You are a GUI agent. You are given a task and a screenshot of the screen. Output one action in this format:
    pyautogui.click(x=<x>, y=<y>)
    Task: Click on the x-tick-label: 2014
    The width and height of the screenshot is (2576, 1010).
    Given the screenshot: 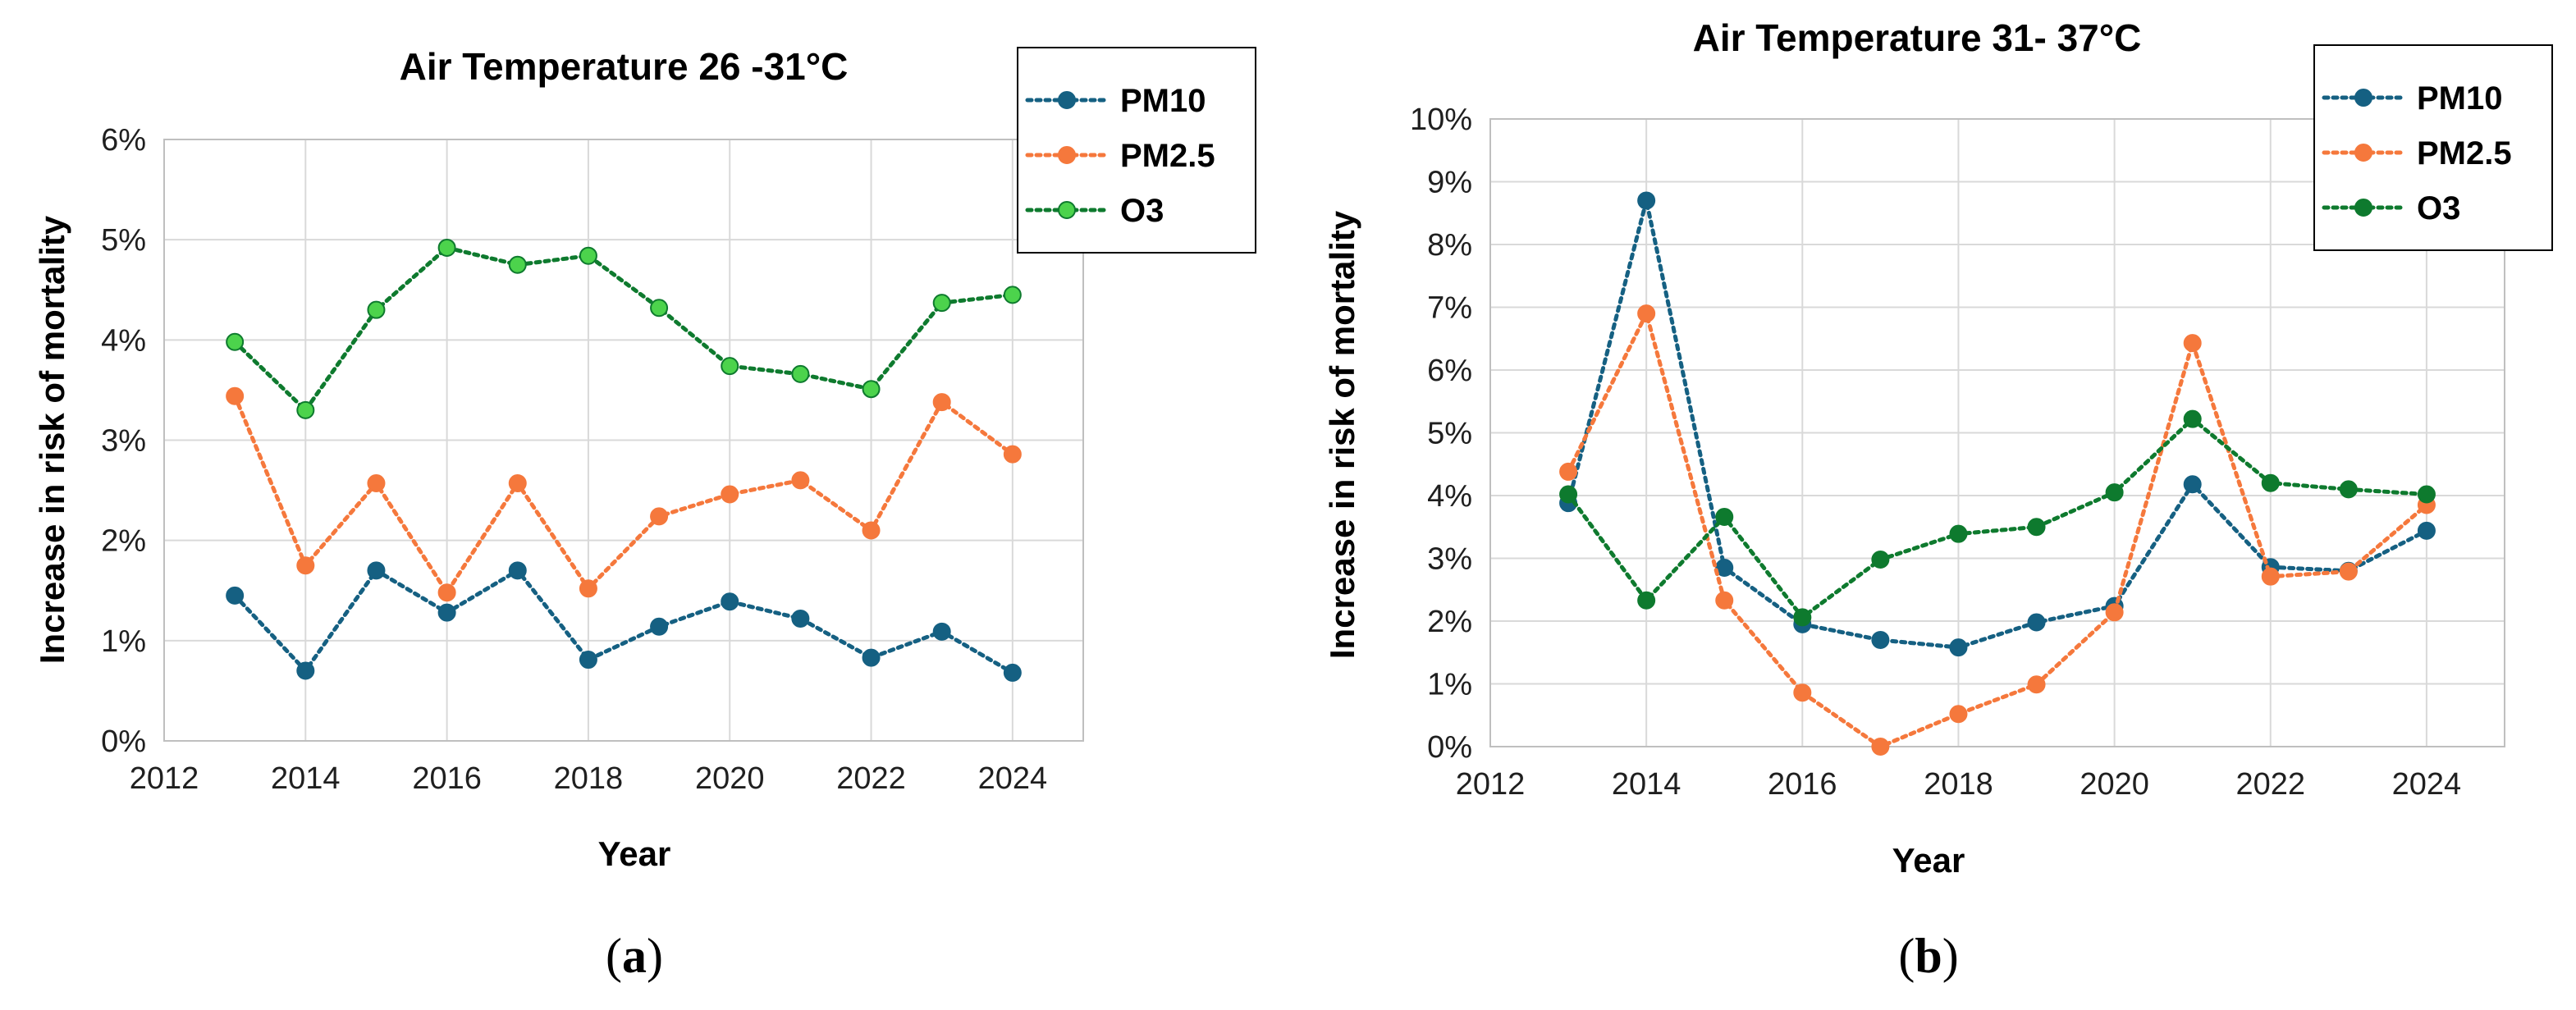 What is the action you would take?
    pyautogui.click(x=306, y=778)
    